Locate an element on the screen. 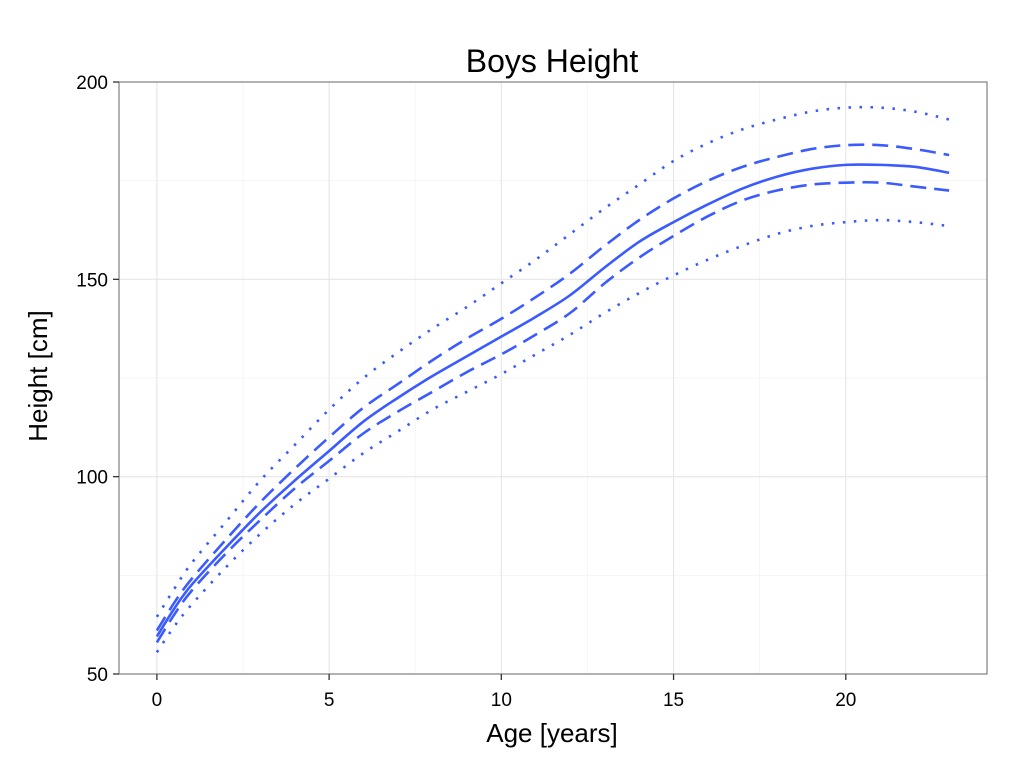 The image size is (1024, 773). x-axis-title: Age [years] is located at coordinates (552, 733).